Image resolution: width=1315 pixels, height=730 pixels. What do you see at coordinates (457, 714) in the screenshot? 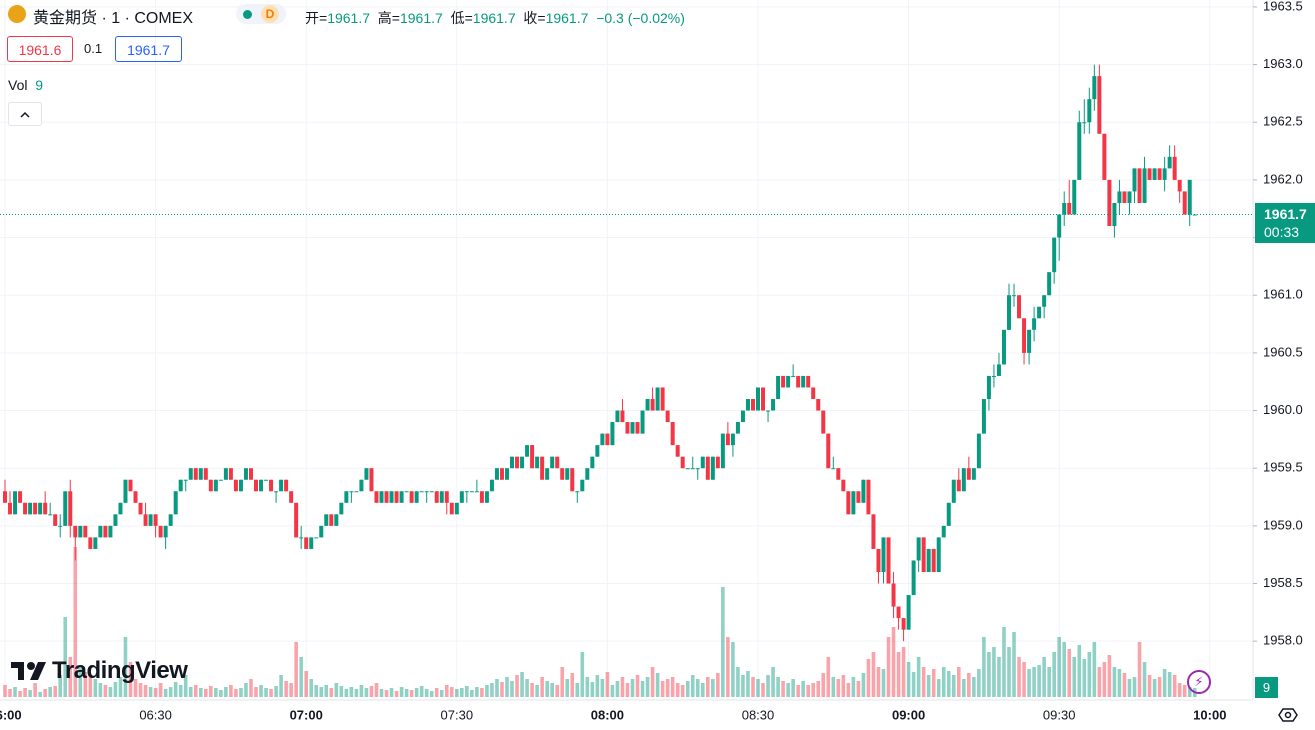
I see `x-tick-label: 07:30` at bounding box center [457, 714].